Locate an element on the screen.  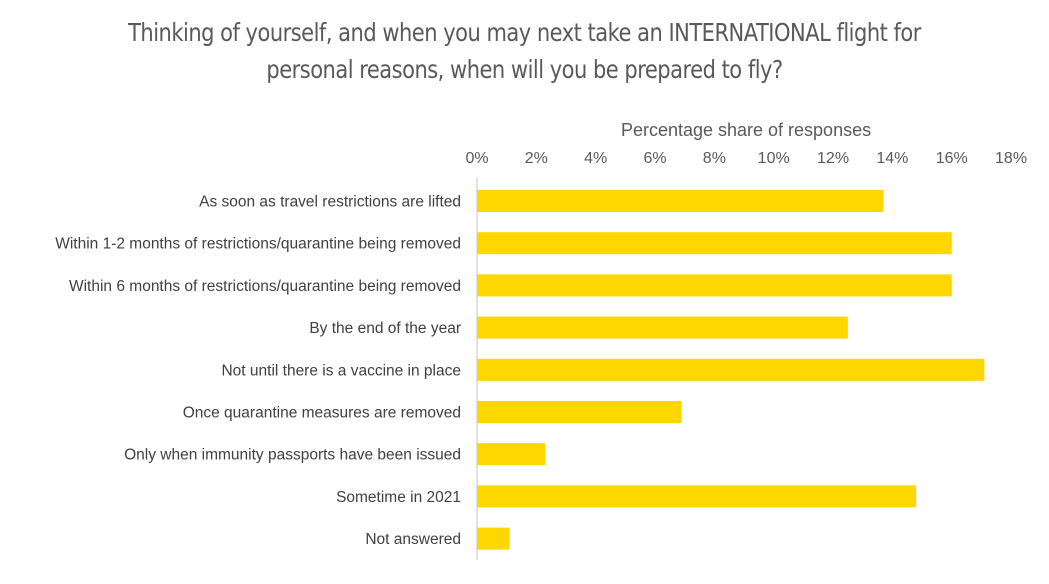
x-tick-label: 8% is located at coordinates (714, 158).